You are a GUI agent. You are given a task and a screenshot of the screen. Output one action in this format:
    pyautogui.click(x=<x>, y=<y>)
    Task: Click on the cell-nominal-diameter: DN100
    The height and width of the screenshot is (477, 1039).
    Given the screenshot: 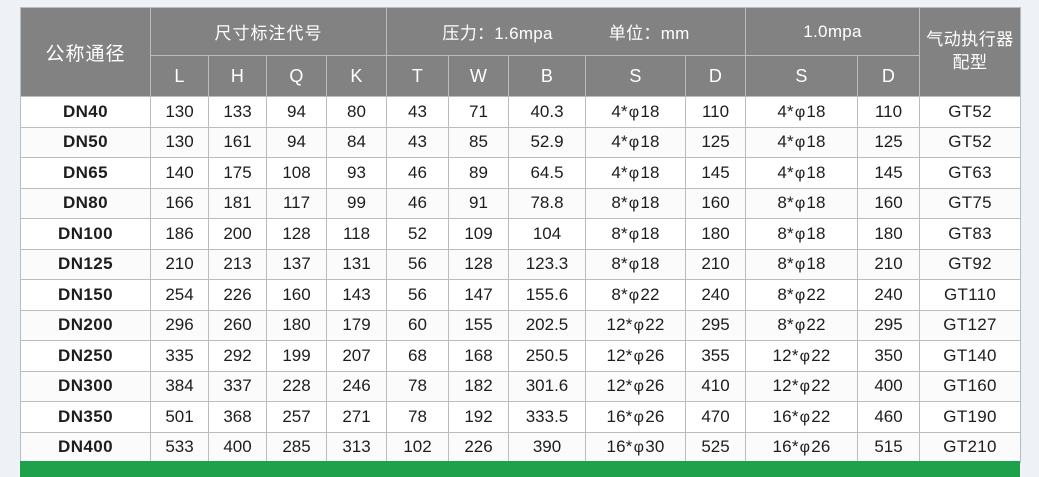 What is the action you would take?
    pyautogui.click(x=85, y=234)
    